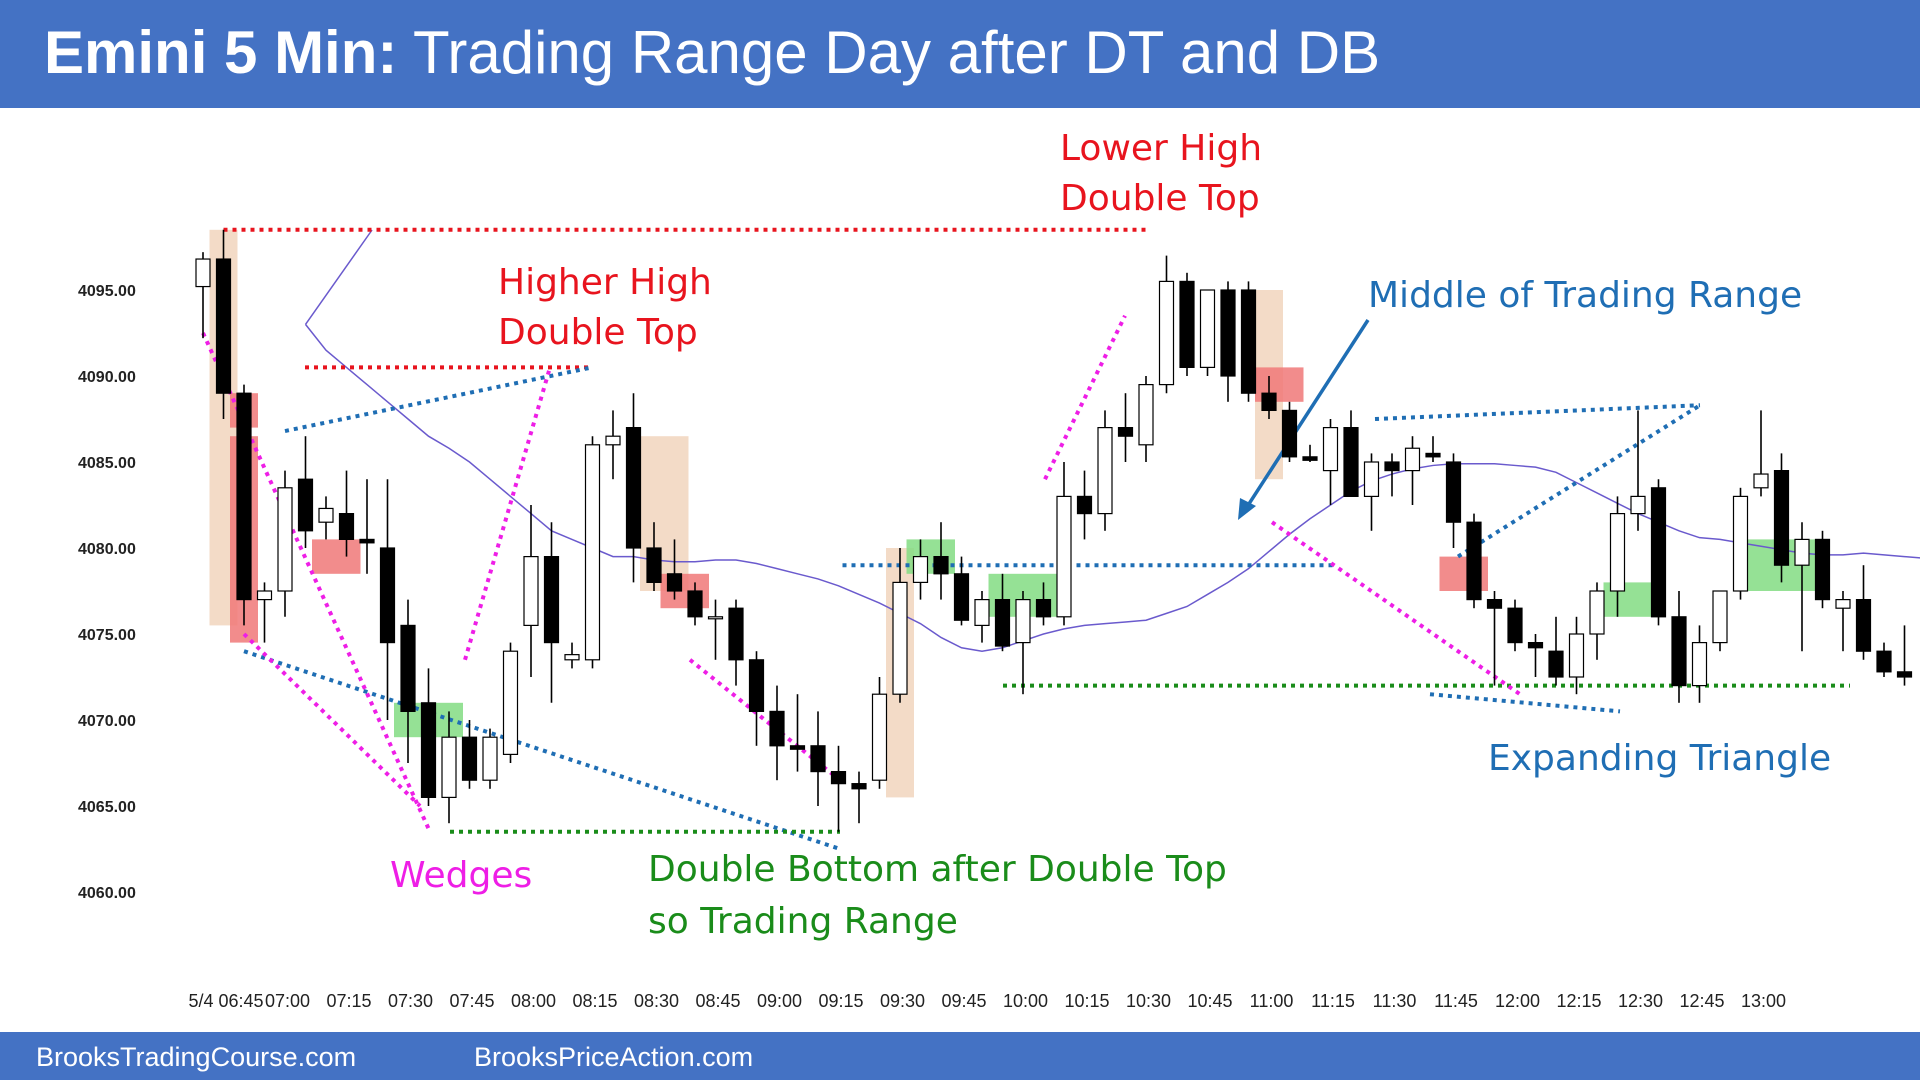  Describe the element at coordinates (656, 1001) in the screenshot. I see `x-tick-label: 08:30` at that location.